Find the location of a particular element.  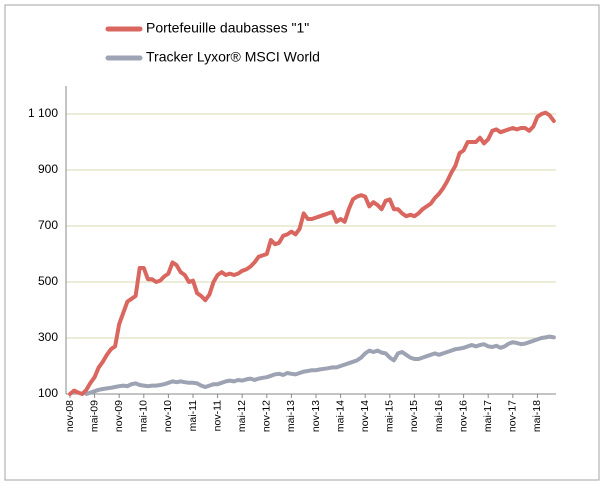

x-tick-label: mai-13 is located at coordinates (291, 416).